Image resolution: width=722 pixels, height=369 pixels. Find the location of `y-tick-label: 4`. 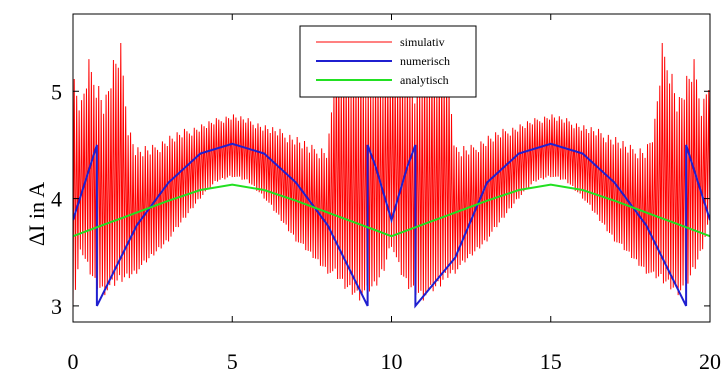

y-tick-label: 4 is located at coordinates (56, 199).